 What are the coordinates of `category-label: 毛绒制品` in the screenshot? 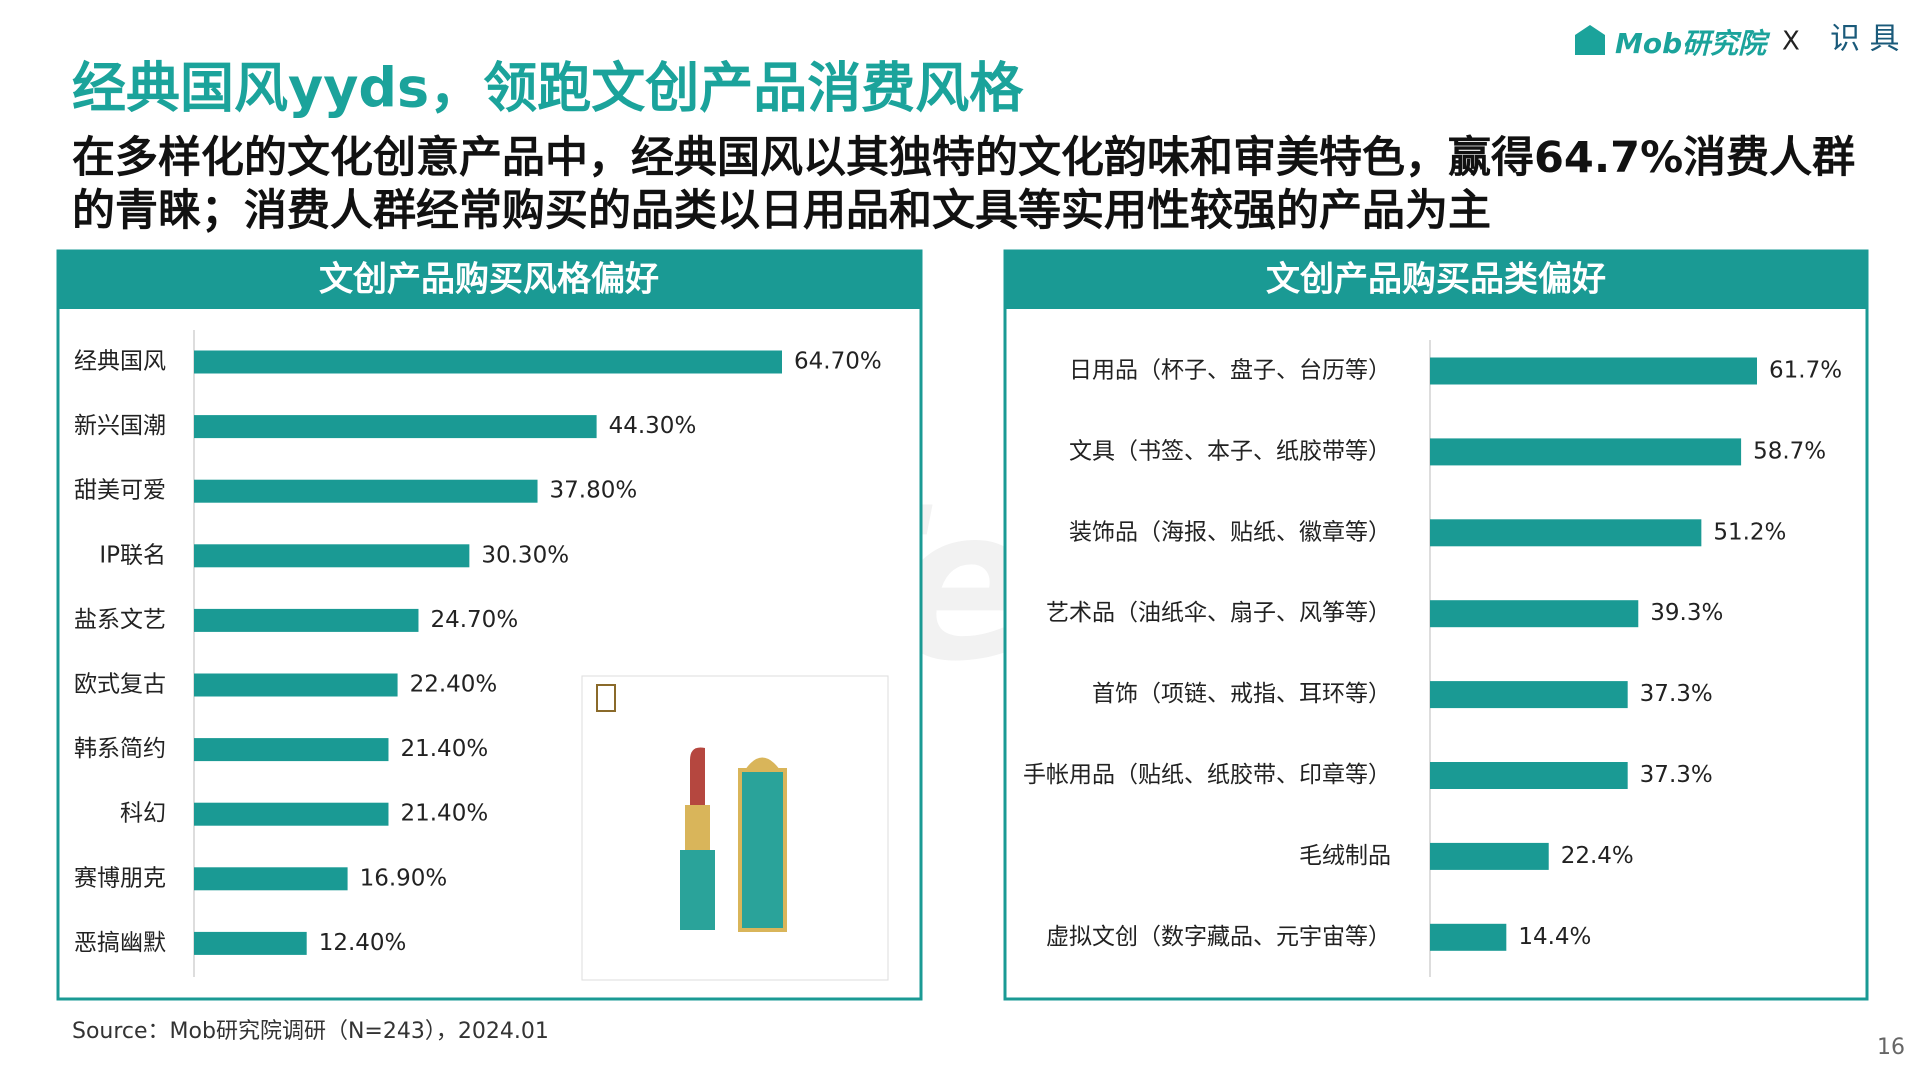 It's located at (1345, 856).